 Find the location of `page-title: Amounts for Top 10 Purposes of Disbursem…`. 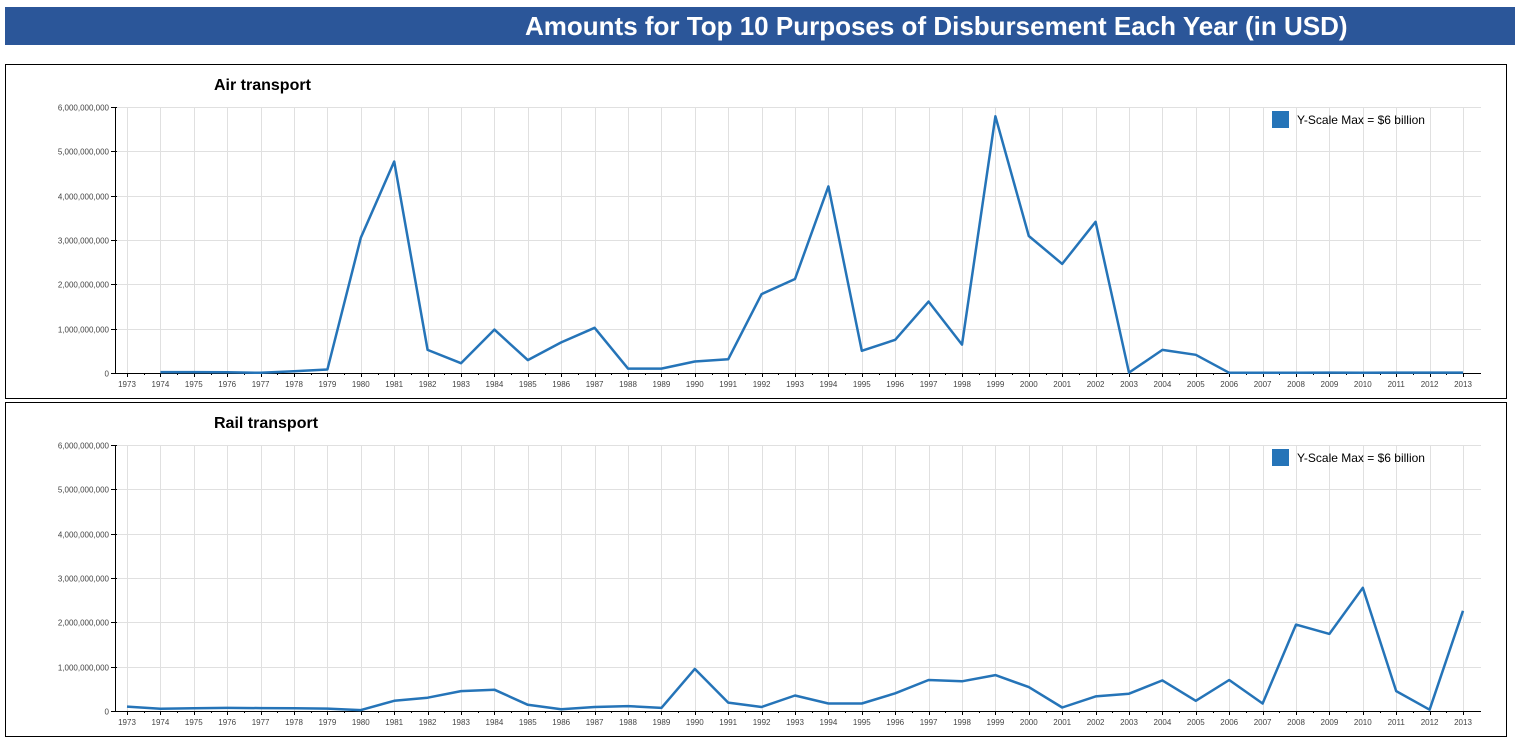

page-title: Amounts for Top 10 Purposes of Disbursem… is located at coordinates (936, 26).